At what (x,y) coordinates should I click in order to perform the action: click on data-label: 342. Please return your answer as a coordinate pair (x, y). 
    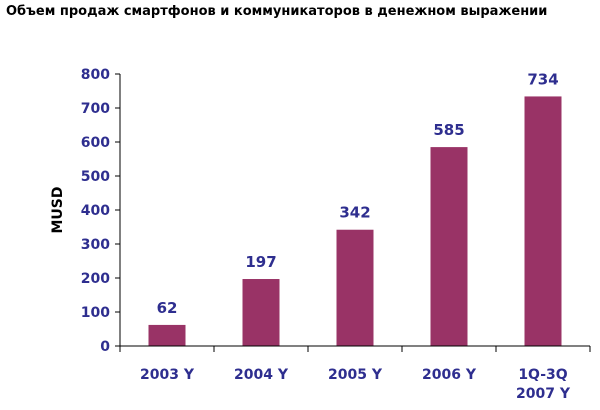
    Looking at the image, I should click on (354, 213).